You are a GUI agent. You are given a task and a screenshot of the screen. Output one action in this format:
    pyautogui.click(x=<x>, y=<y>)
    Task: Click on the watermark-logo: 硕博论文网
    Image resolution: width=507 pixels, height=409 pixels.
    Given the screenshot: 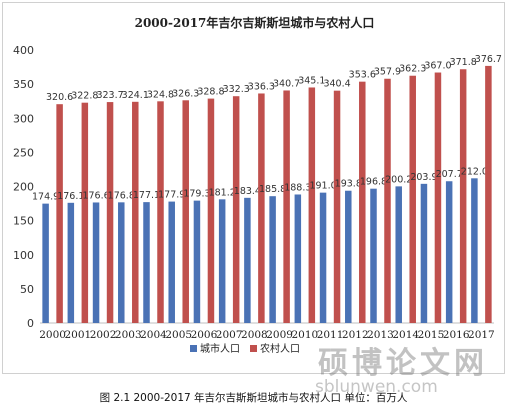 What is the action you would take?
    pyautogui.click(x=403, y=363)
    